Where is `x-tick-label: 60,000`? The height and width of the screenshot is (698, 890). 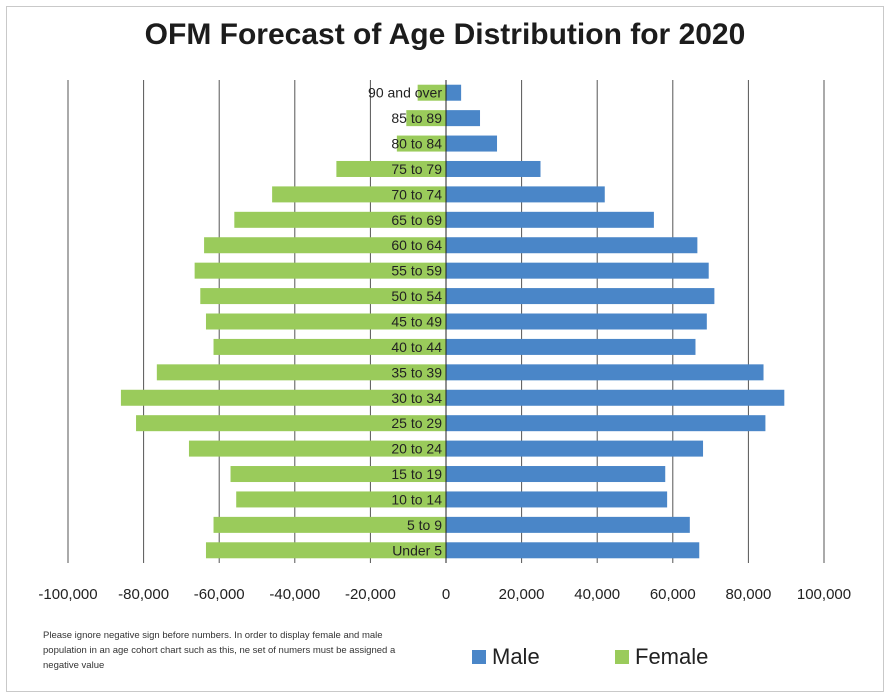
x-tick-label: 60,000 is located at coordinates (673, 594).